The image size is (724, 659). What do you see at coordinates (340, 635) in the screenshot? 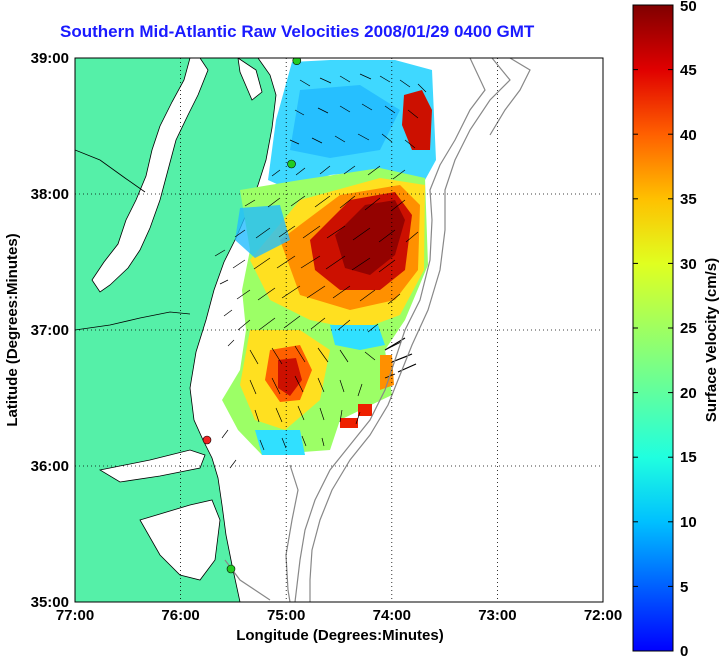
I see `x-axis-label: Longitude (Degrees:Minutes)` at bounding box center [340, 635].